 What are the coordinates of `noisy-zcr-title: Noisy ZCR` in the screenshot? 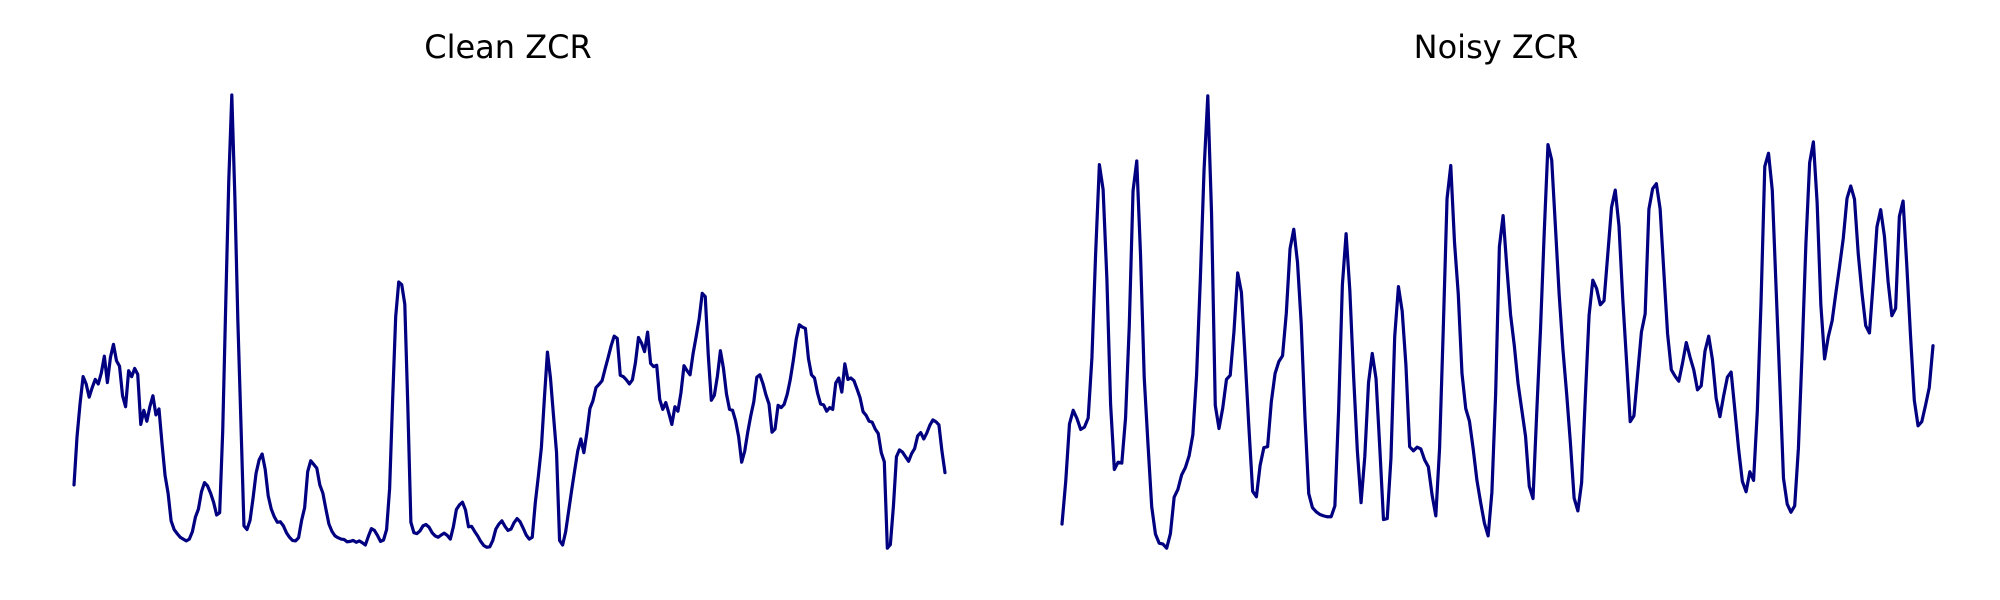 It's located at (1496, 47).